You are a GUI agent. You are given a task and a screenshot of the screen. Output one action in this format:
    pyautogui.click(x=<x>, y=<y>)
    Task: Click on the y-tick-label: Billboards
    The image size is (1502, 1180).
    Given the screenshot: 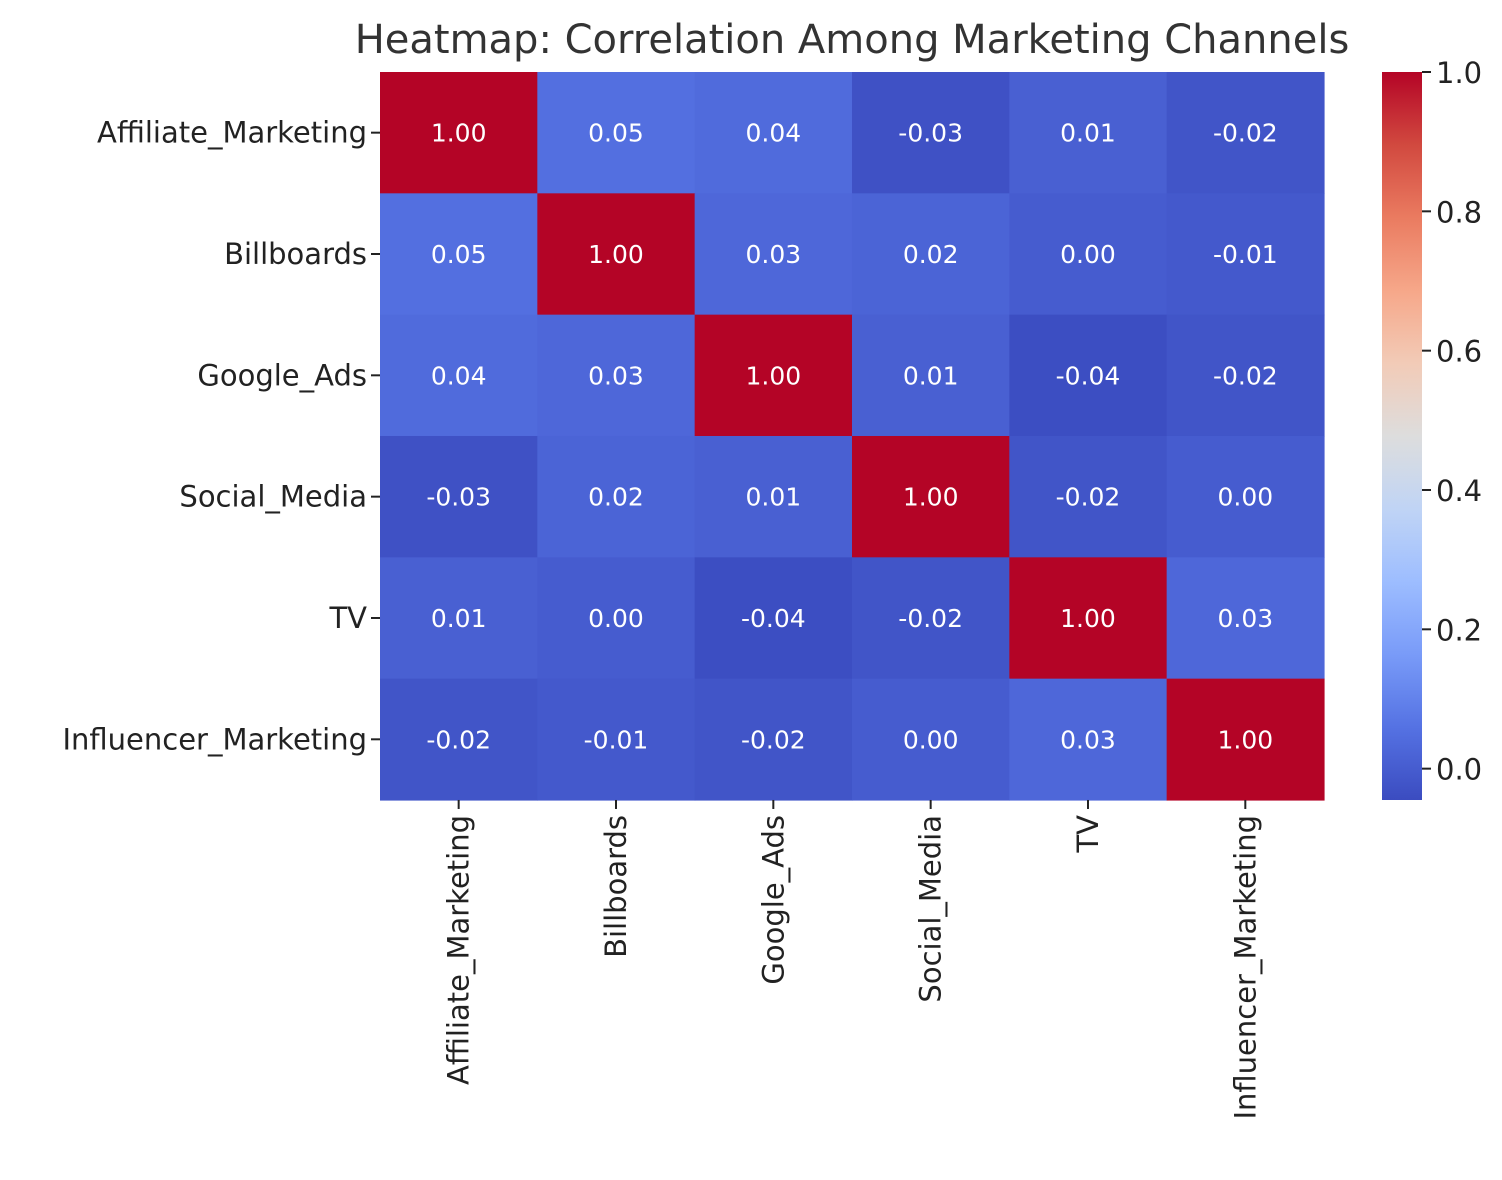 What is the action you would take?
    pyautogui.click(x=295, y=254)
    